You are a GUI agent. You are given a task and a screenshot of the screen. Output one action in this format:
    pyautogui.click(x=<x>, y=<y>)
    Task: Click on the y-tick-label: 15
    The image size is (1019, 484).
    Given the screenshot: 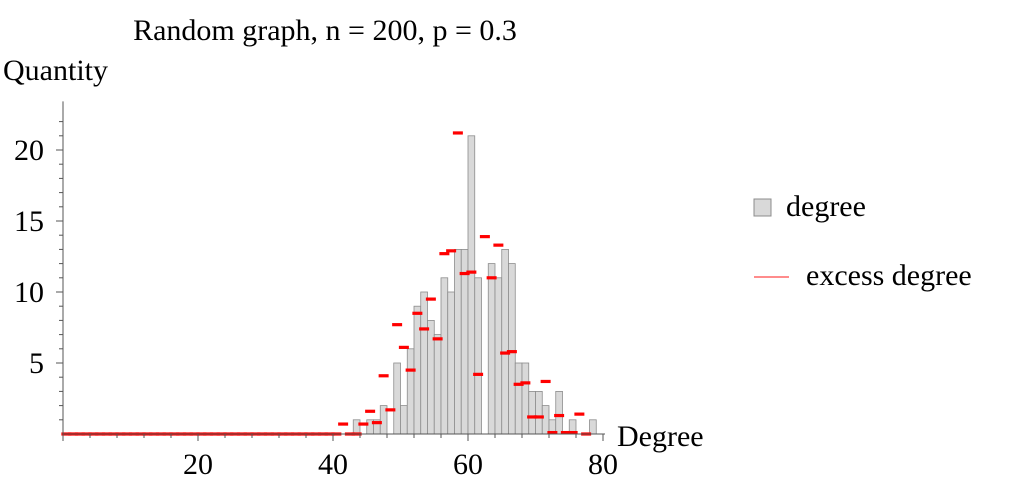 What is the action you would take?
    pyautogui.click(x=29, y=221)
    